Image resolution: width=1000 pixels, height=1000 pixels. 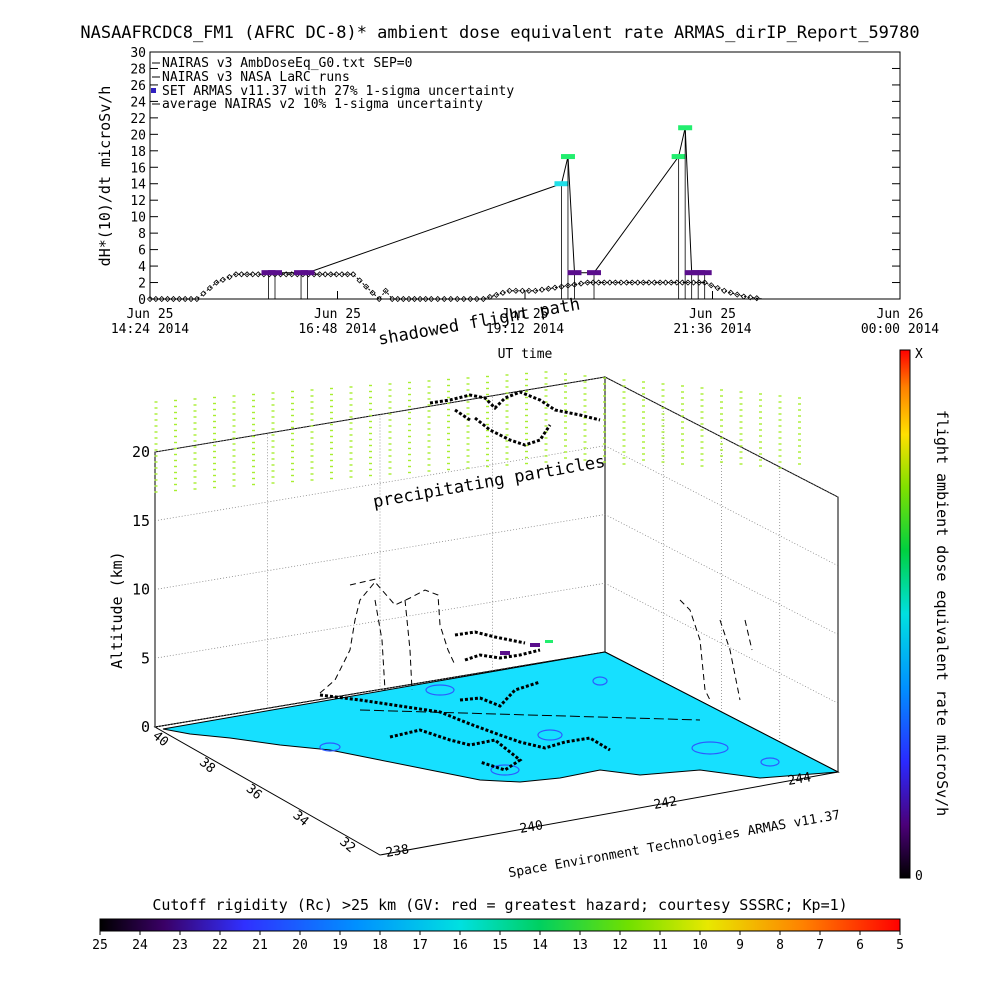 I want to click on y-tick-label: 0, so click(x=142, y=300).